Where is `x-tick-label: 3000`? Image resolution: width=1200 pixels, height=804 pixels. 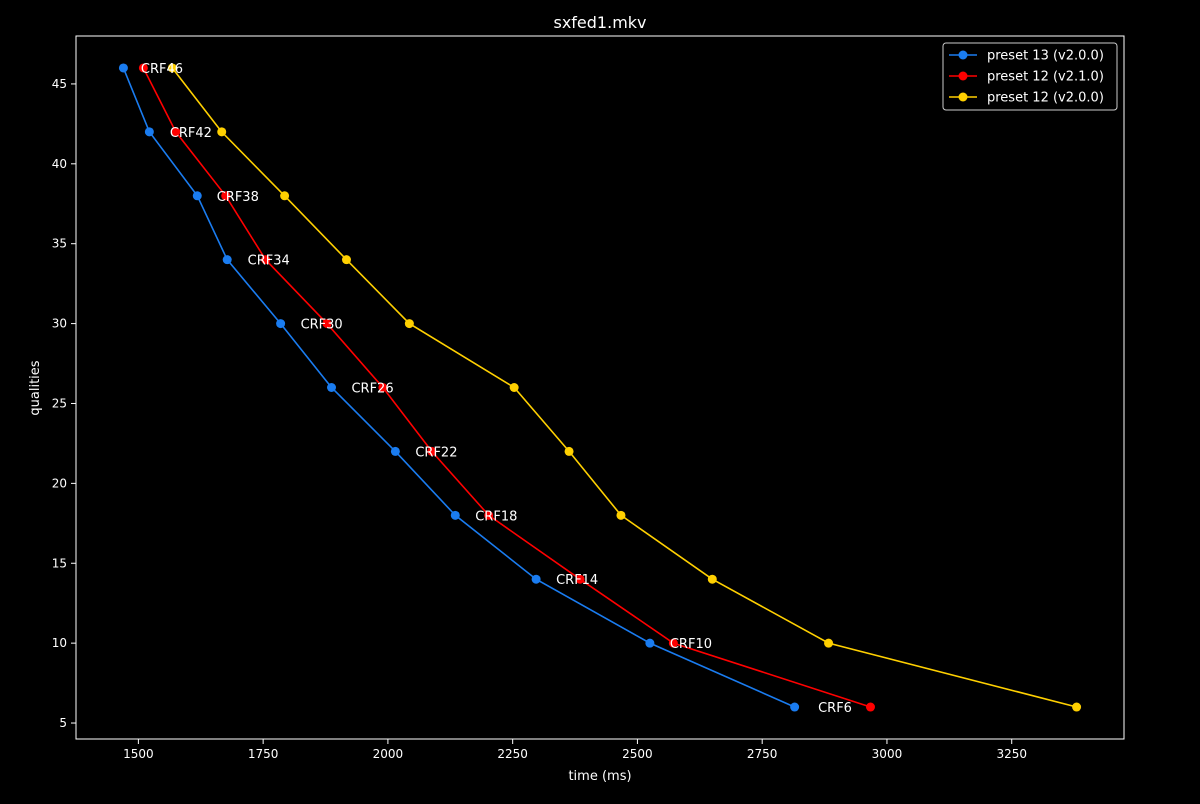
x-tick-label: 3000 is located at coordinates (887, 754).